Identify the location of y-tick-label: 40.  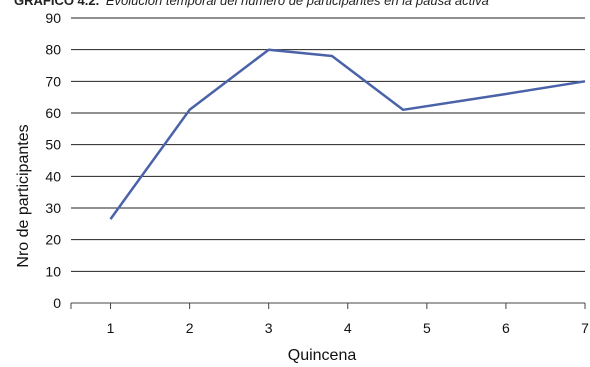
(53, 176).